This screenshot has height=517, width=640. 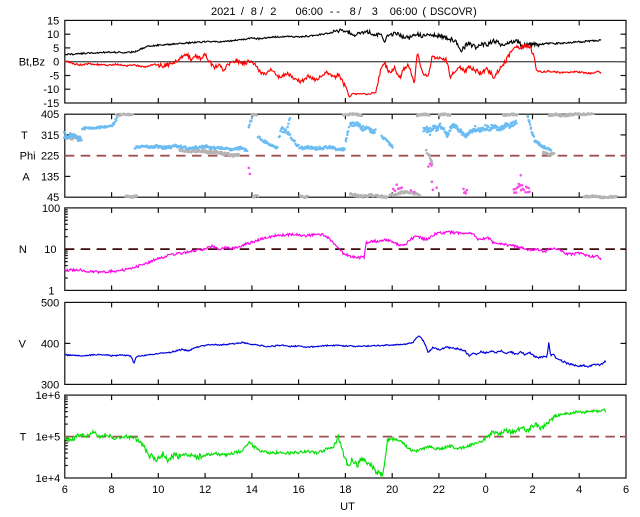 I want to click on svg-text: 405, so click(x=50, y=115).